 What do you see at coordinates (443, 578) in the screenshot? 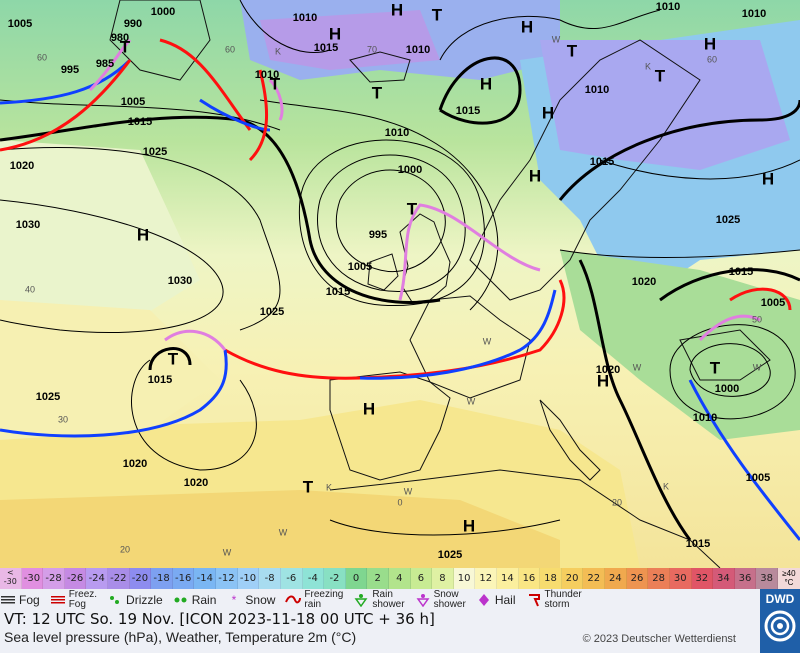
I see `scale-cell: 8` at bounding box center [443, 578].